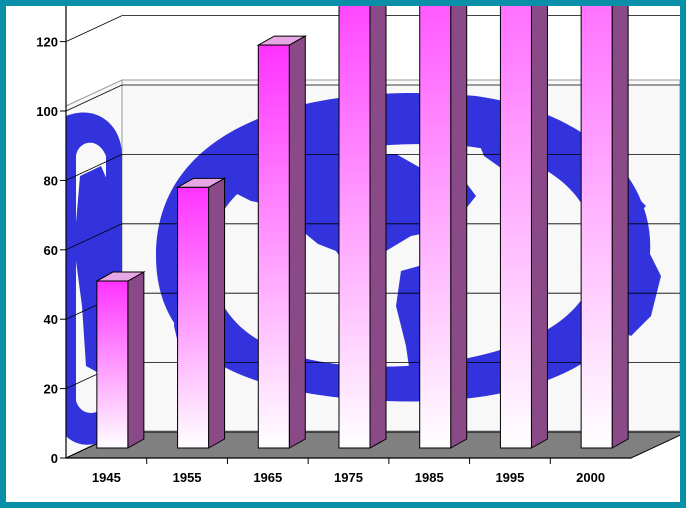 The image size is (686, 508). I want to click on bar-1985, so click(443, 227).